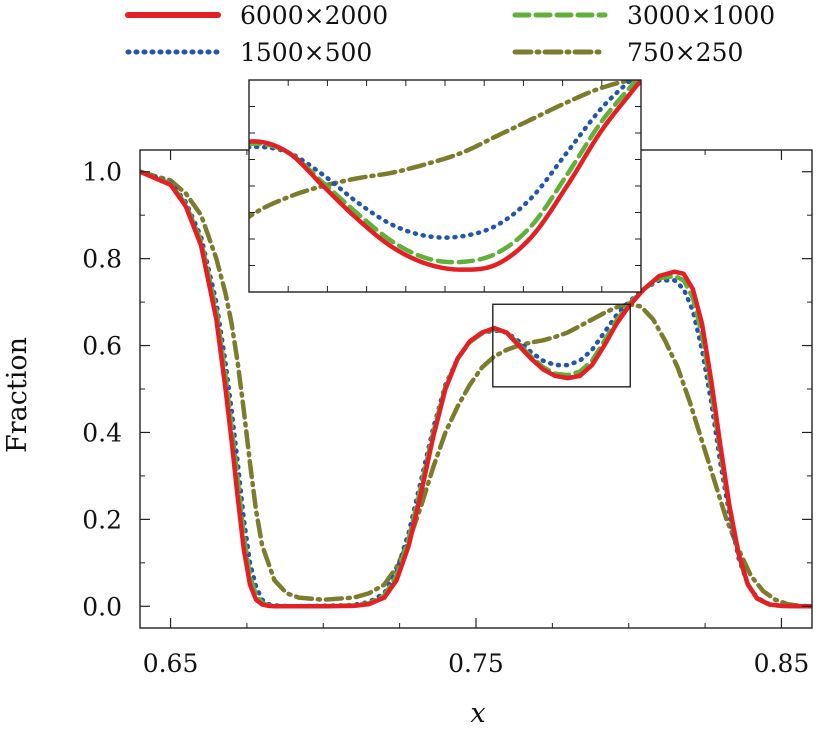  I want to click on y-axis-label: Fraction, so click(17, 395).